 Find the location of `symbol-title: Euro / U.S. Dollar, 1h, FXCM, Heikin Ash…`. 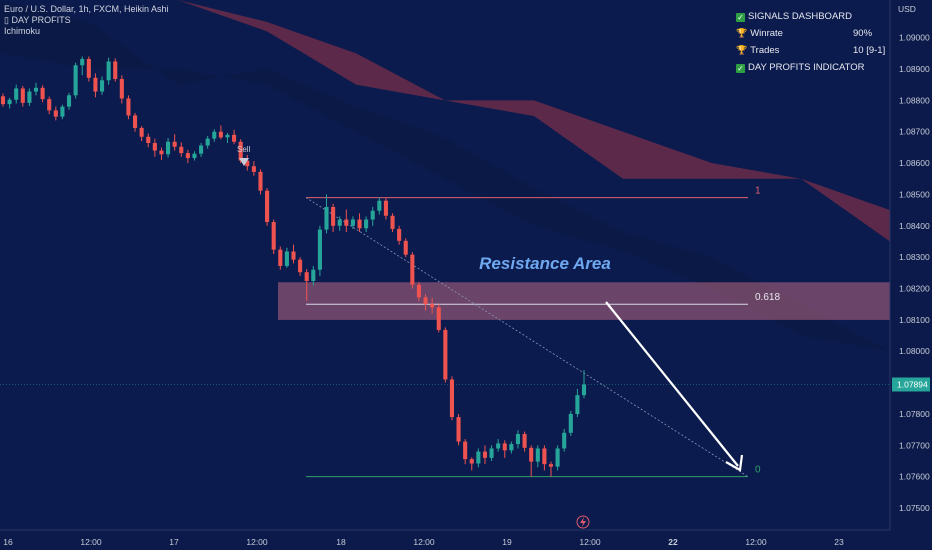

symbol-title: Euro / U.S. Dollar, 1h, FXCM, Heikin Ash… is located at coordinates (86, 9).